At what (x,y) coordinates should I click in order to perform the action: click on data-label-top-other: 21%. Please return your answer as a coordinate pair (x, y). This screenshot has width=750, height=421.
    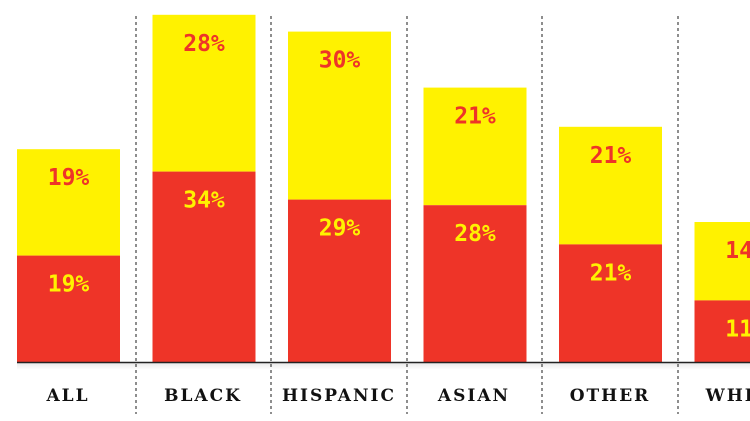
    Looking at the image, I should click on (611, 156).